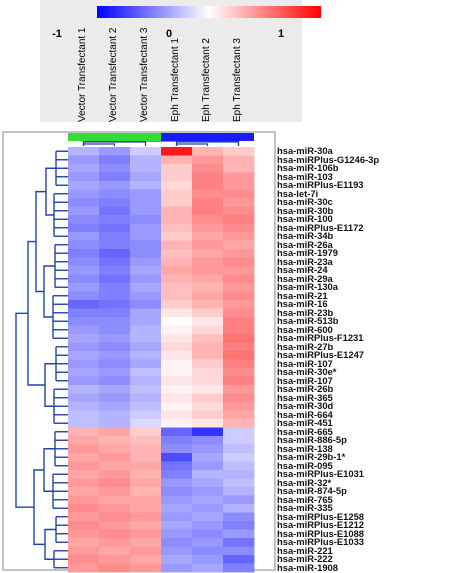 The width and height of the screenshot is (474, 573). Describe the element at coordinates (305, 176) in the screenshot. I see `row-label: hsa-miR-103` at that location.